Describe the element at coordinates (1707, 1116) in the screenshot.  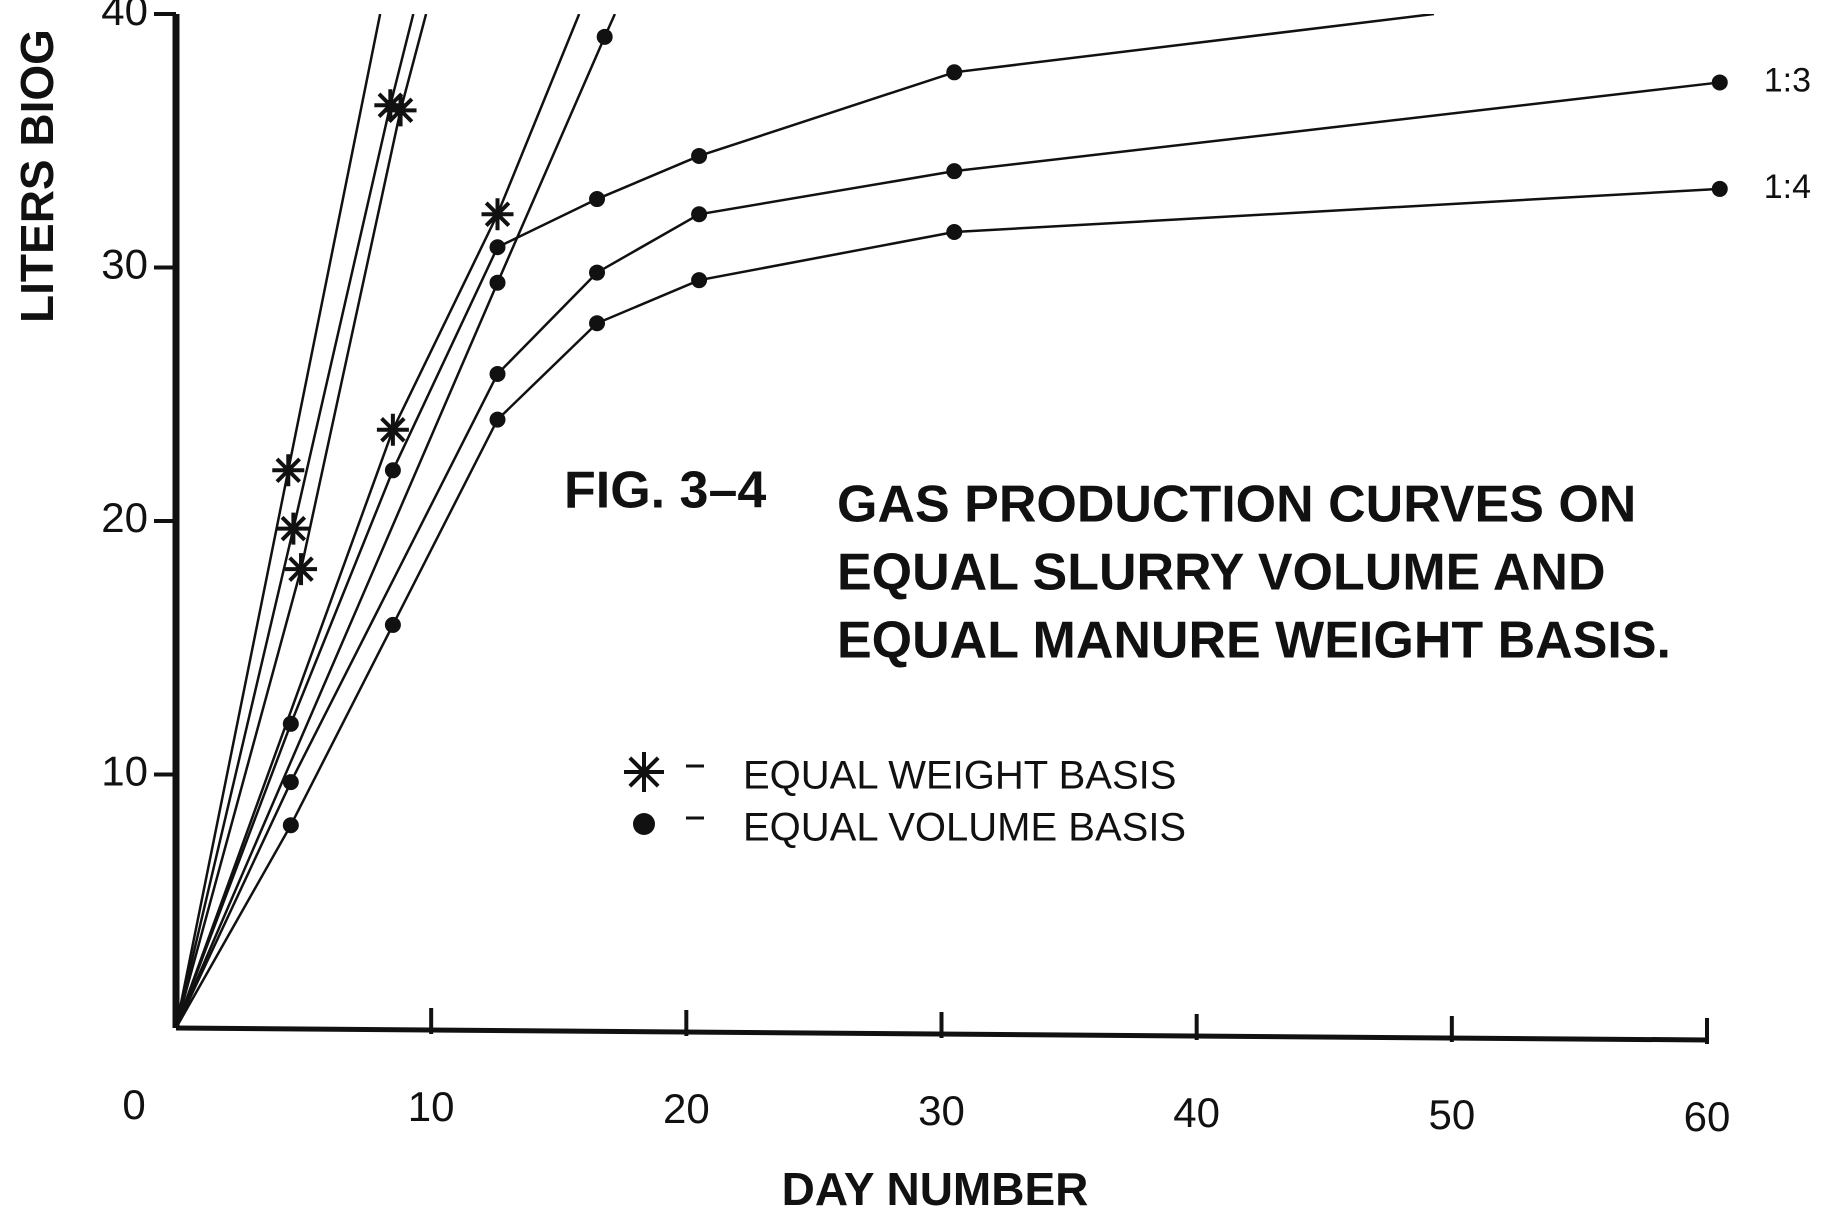
I see `x-tick-label: 60` at that location.